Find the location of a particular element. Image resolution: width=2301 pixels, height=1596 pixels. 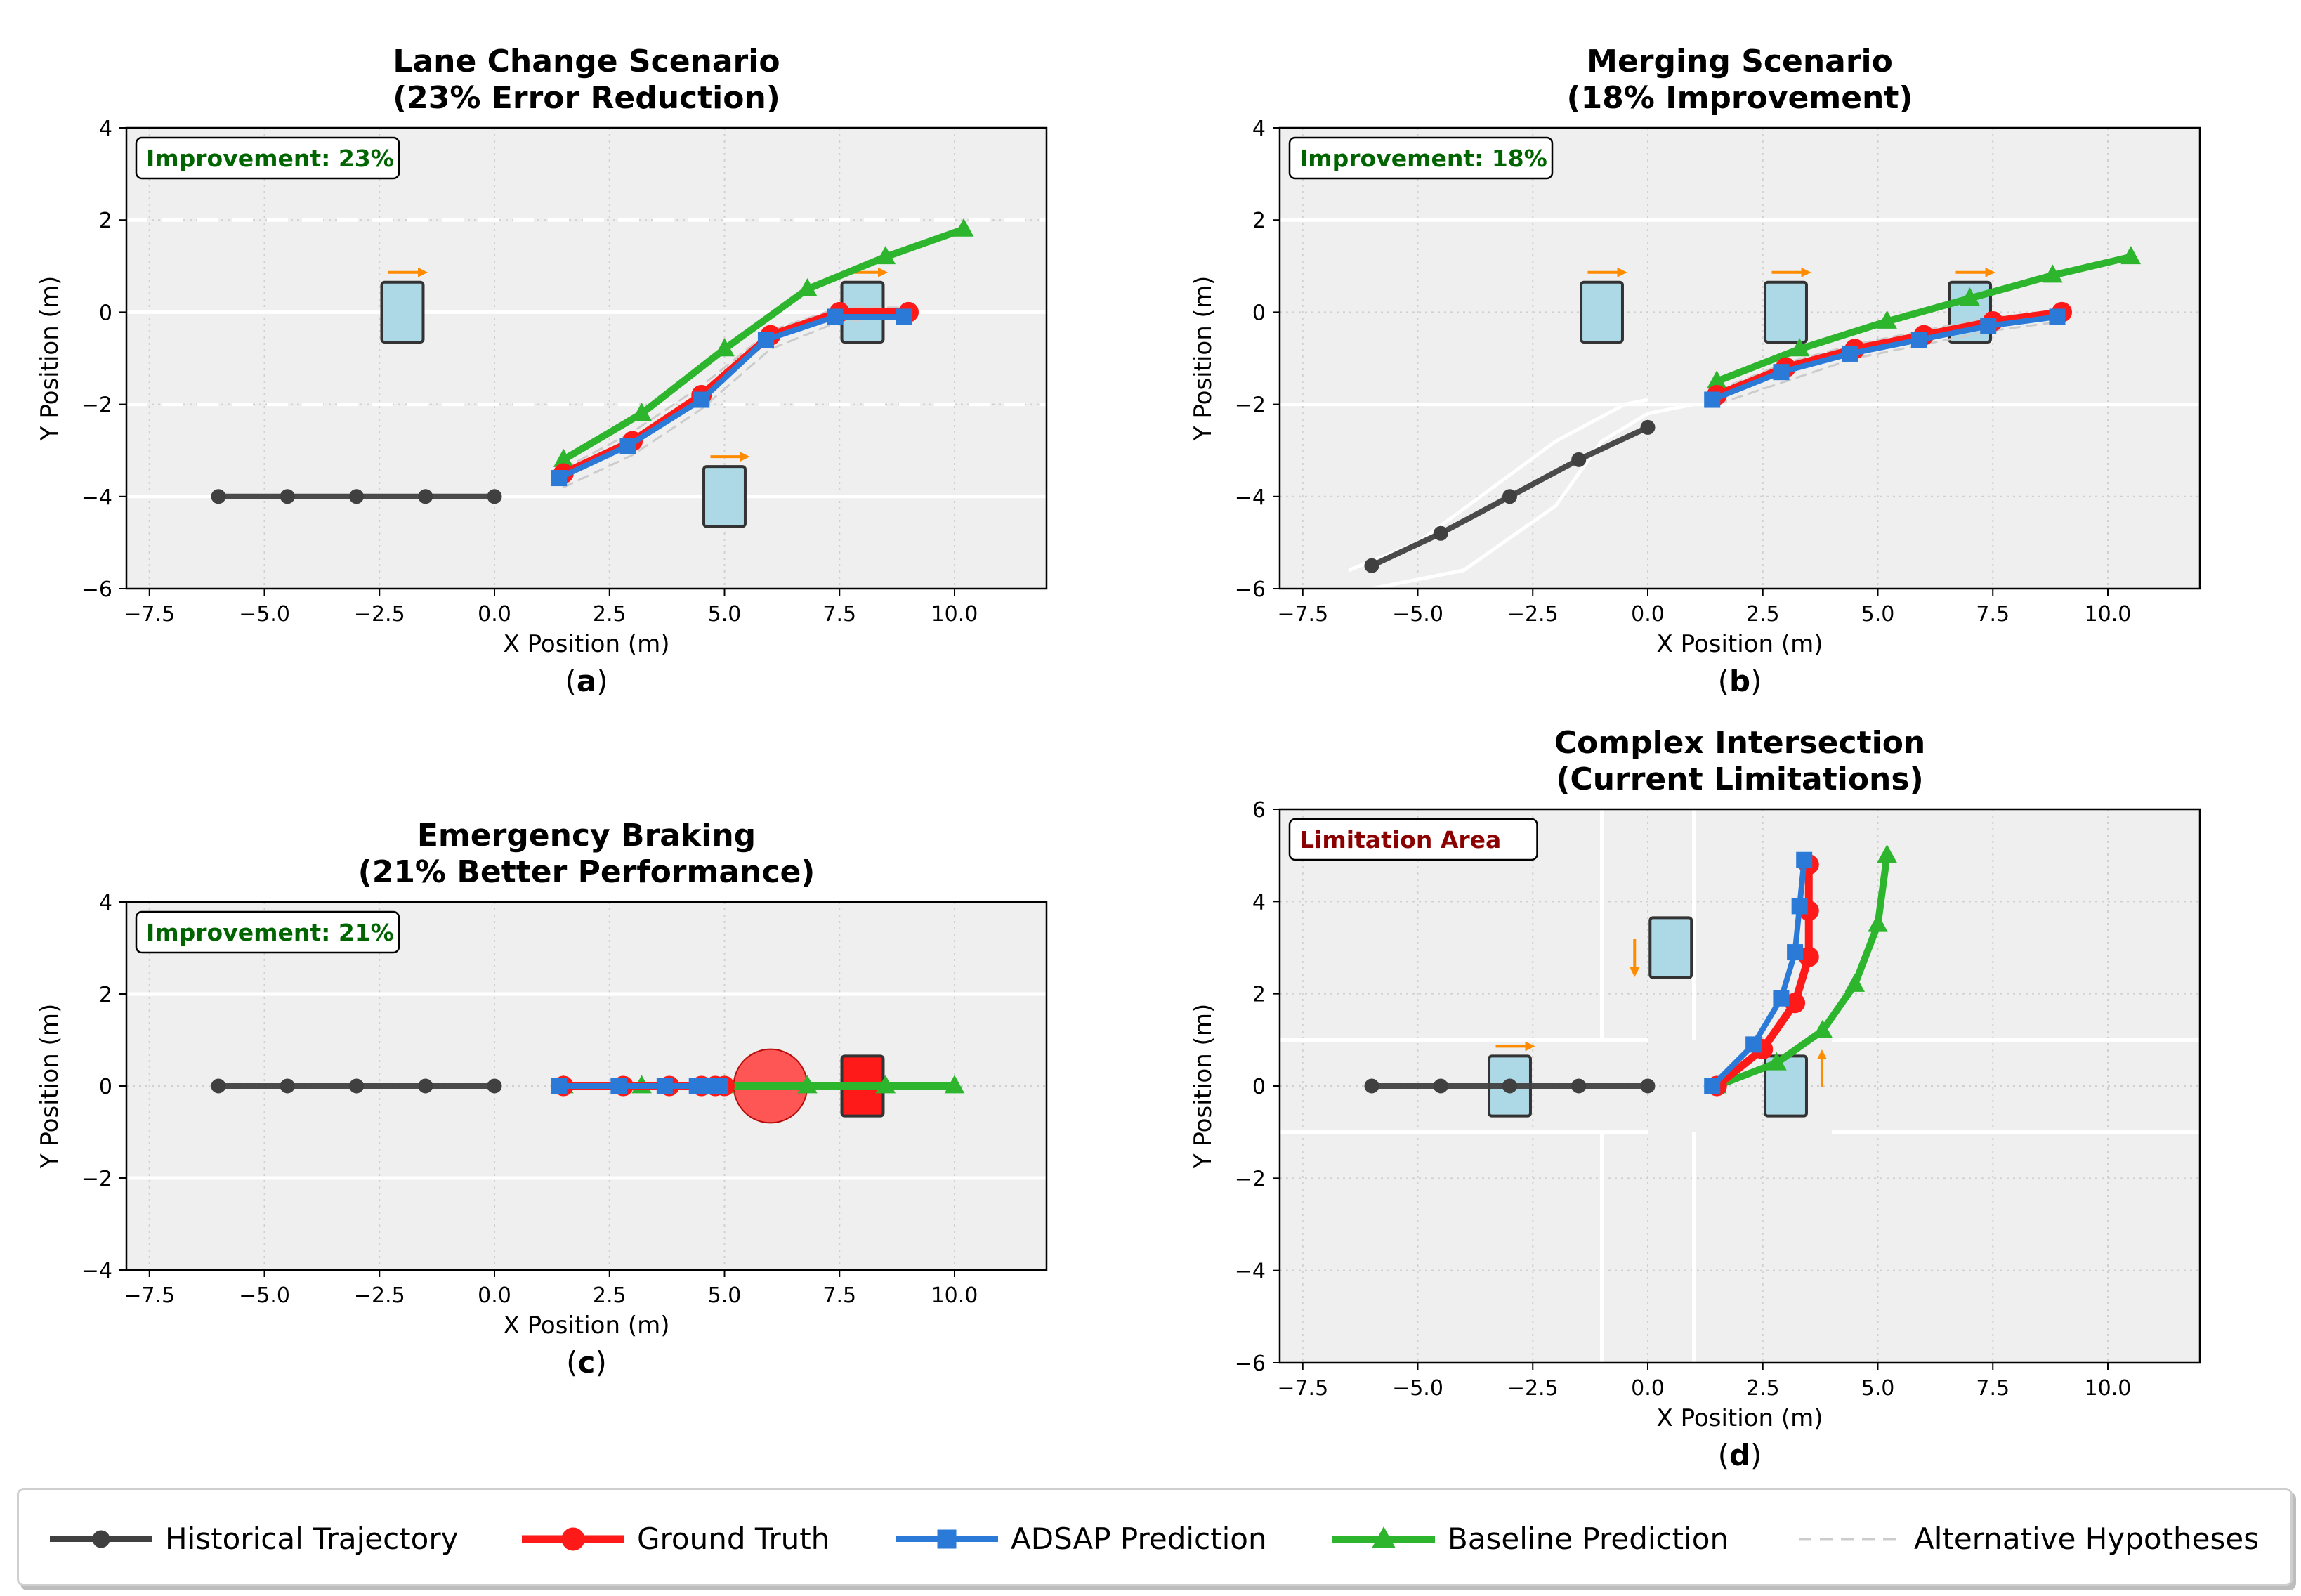

legend-label-baseline: Baseline Prediction is located at coordinates (1588, 1539).